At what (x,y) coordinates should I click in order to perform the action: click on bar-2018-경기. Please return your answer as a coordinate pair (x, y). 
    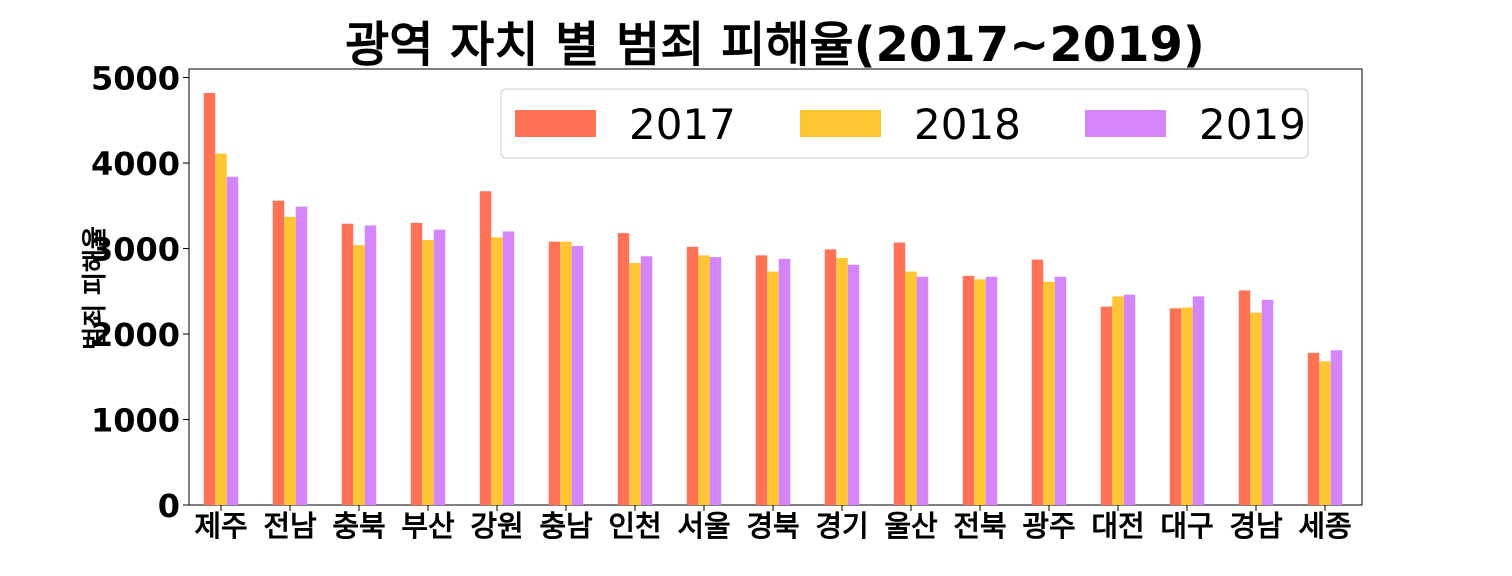
    Looking at the image, I should click on (842, 381).